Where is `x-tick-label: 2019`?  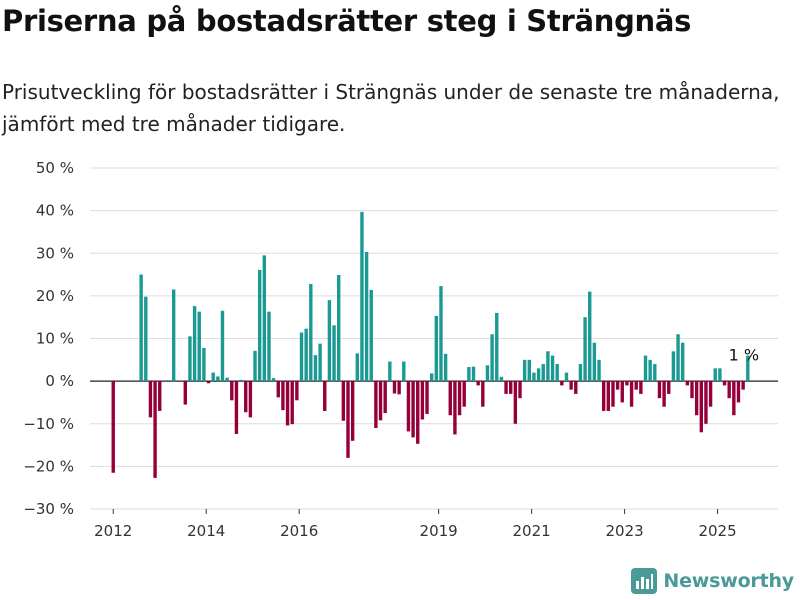
x-tick-label: 2019 is located at coordinates (439, 531).